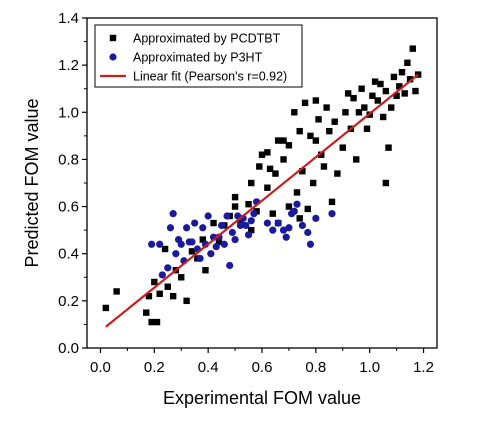  I want to click on x-tick-labels: 0.0 0.2 0.4 0.6 0.8 1.0 1.2, so click(262, 367).